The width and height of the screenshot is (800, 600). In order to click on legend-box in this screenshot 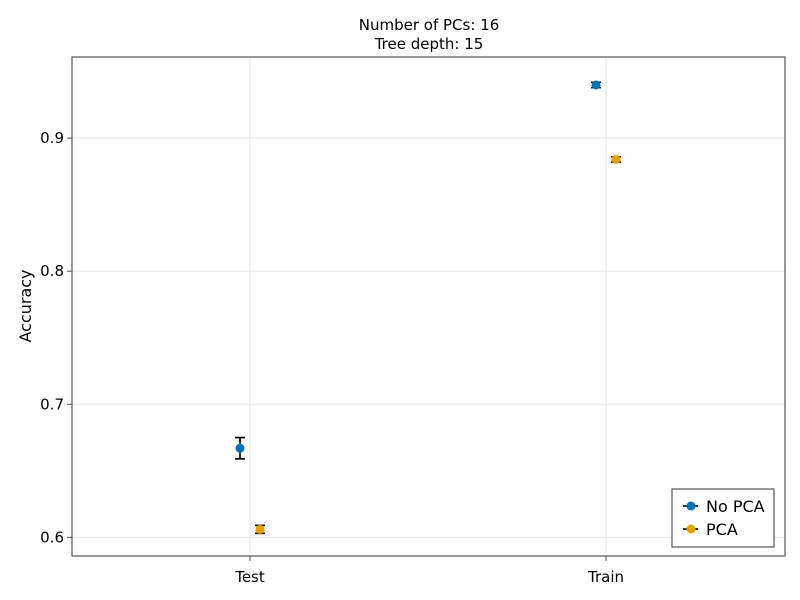, I will do `click(723, 518)`.